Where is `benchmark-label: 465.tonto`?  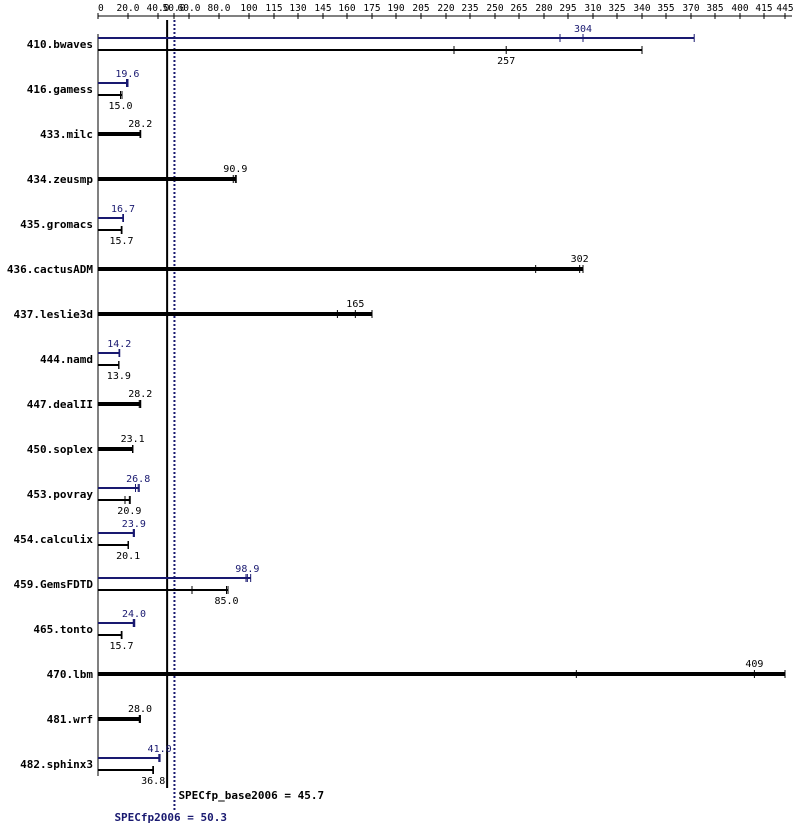
benchmark-label: 465.tonto is located at coordinates (63, 629).